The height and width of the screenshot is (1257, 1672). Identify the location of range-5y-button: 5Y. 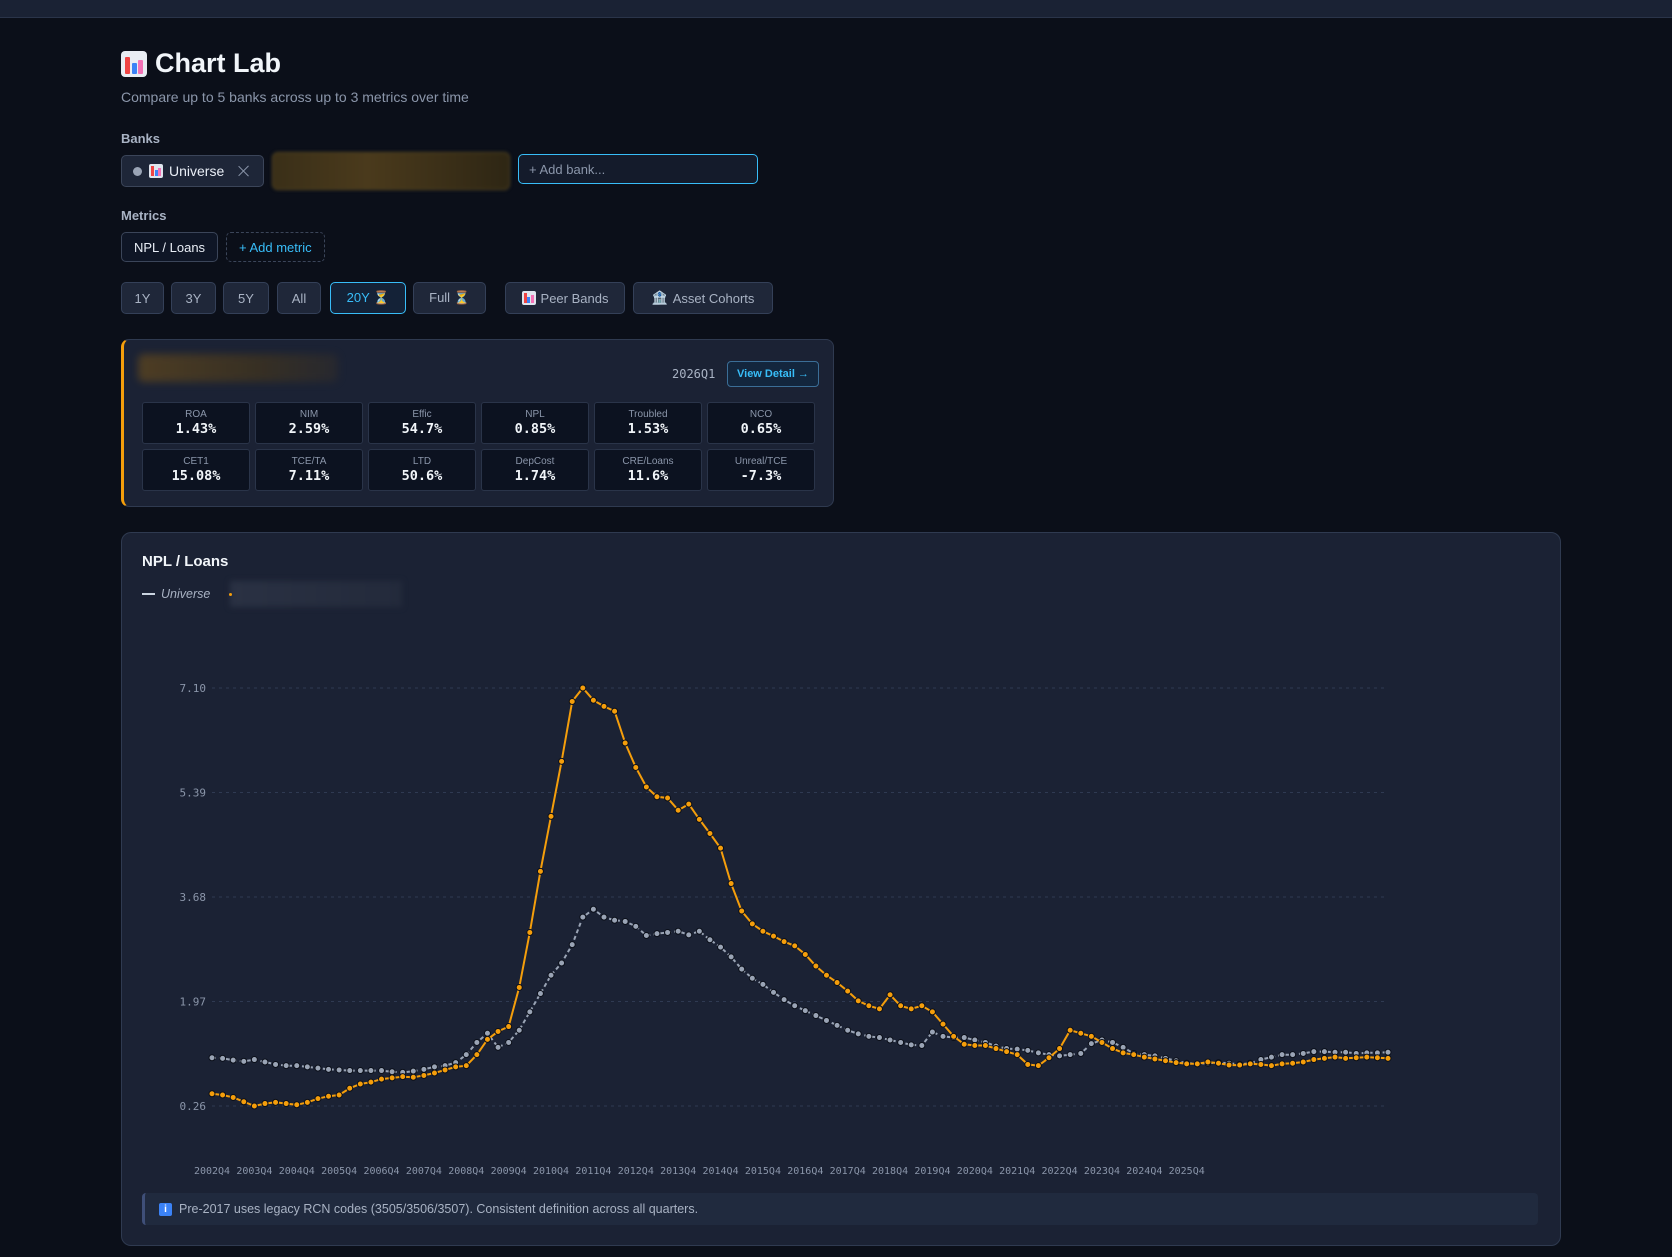
(246, 298).